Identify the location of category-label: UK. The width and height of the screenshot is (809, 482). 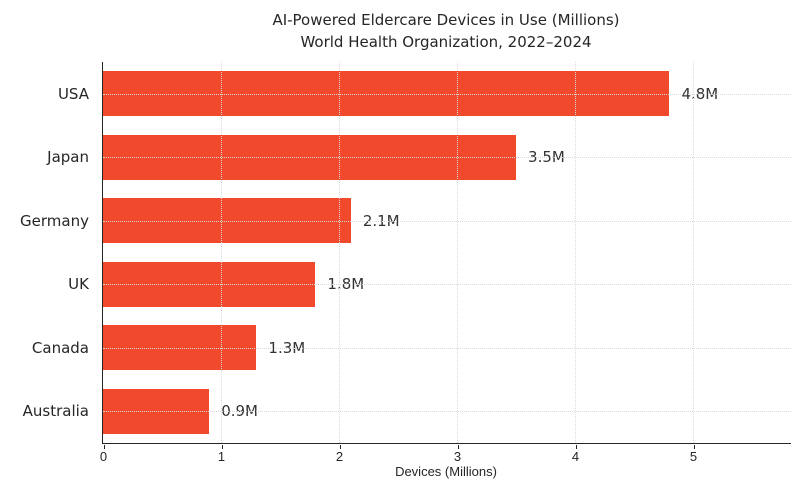
(78, 284).